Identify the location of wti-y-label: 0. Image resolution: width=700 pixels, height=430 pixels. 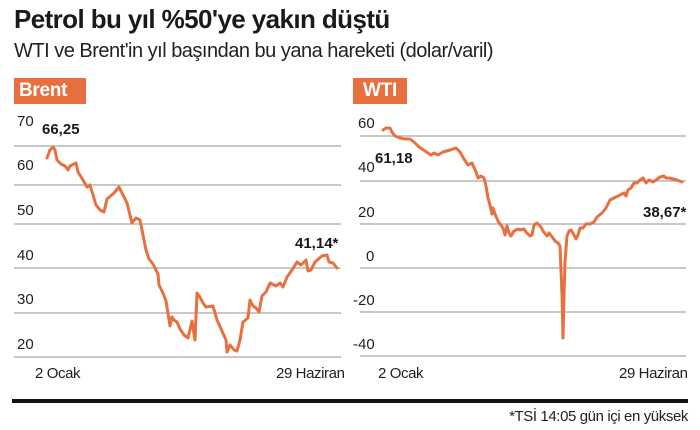
(370, 256).